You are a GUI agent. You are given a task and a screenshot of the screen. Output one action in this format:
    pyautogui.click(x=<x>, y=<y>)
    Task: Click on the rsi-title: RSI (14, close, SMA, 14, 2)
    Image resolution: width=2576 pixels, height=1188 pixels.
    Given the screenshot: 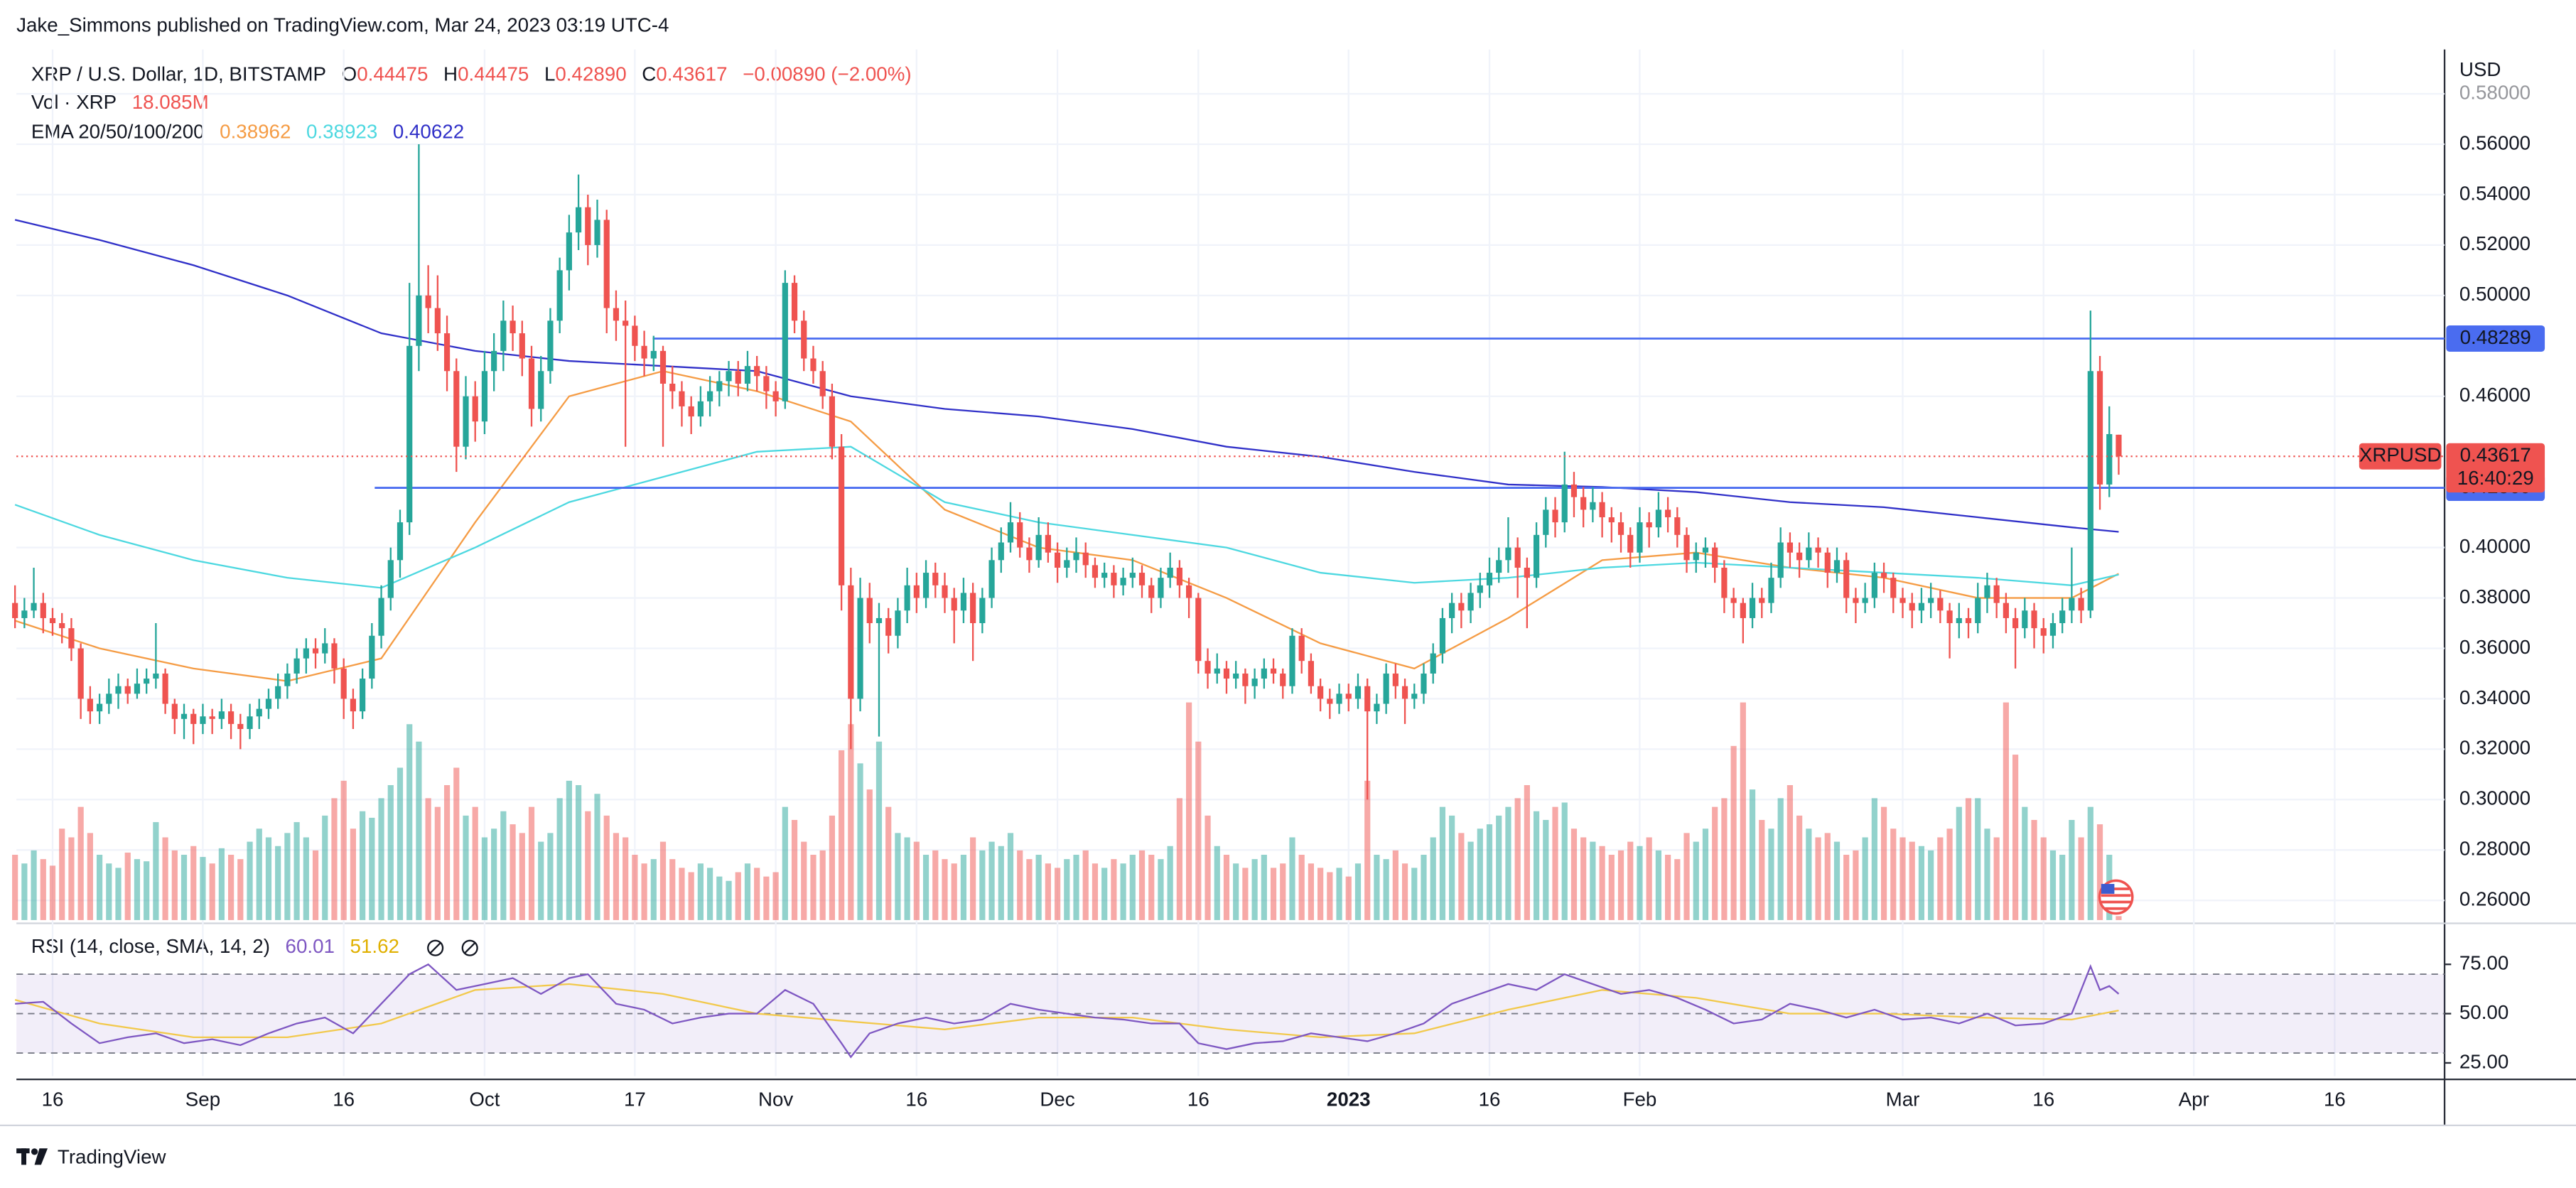 What is the action you would take?
    pyautogui.click(x=150, y=947)
    